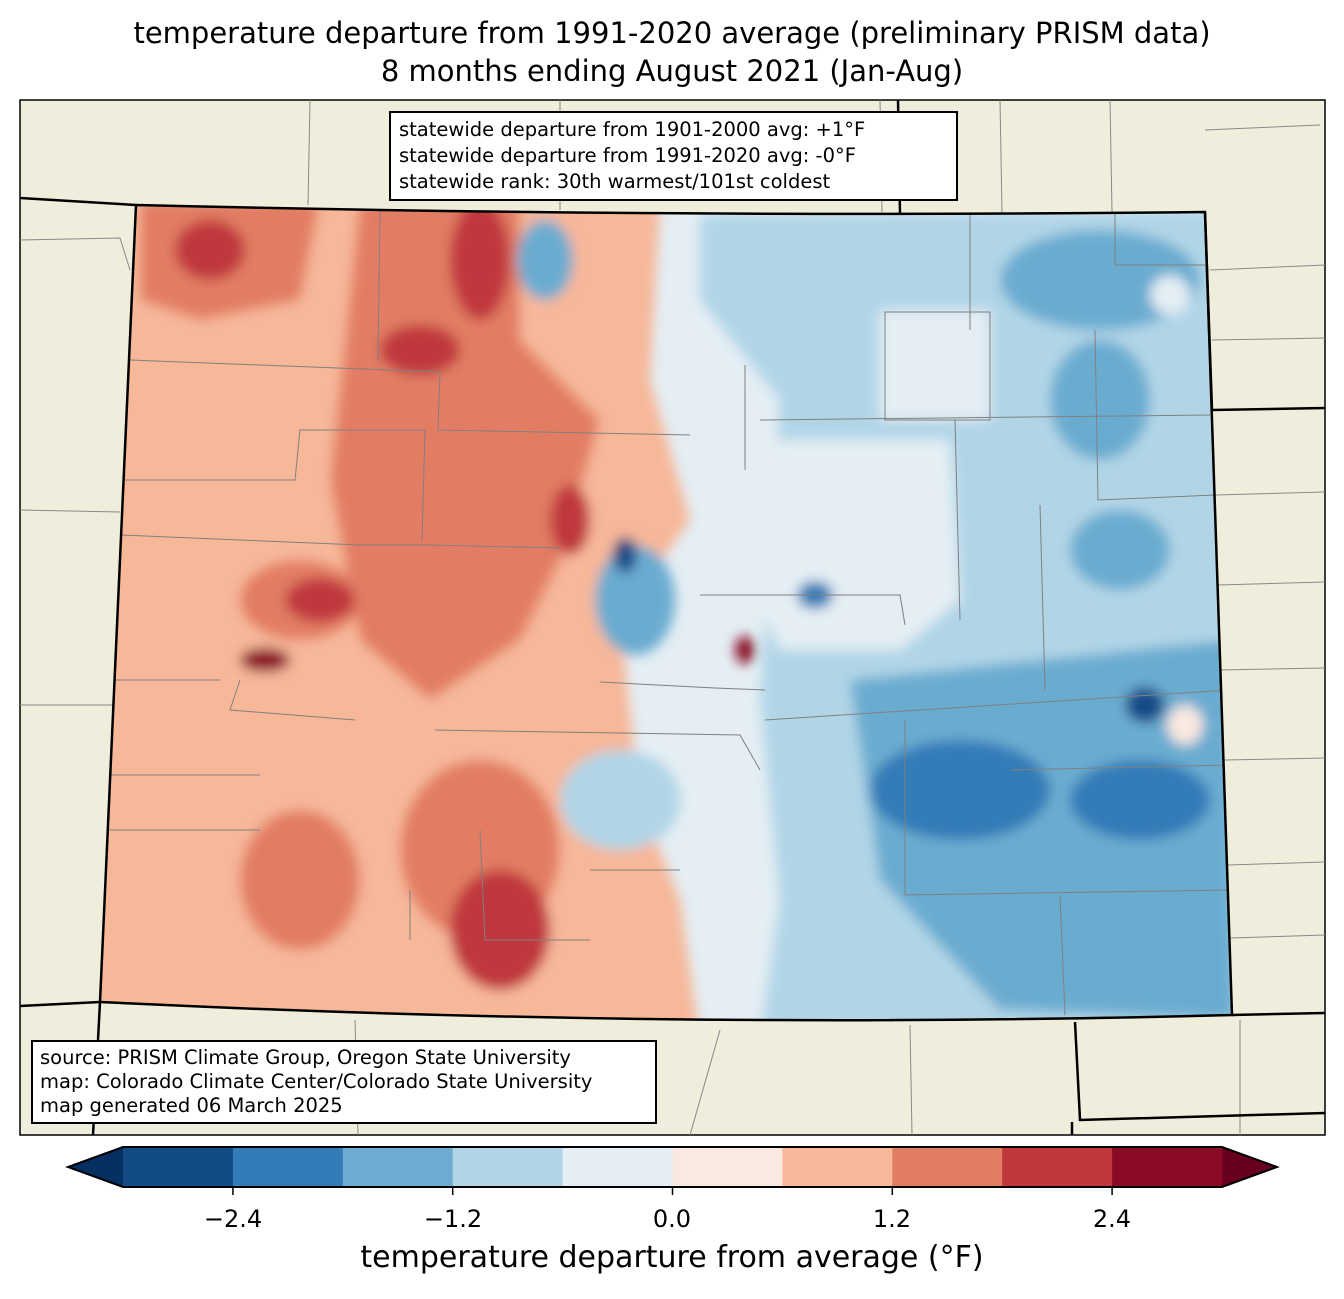 This screenshot has width=1344, height=1299. I want to click on colorbar, so click(672, 1170).